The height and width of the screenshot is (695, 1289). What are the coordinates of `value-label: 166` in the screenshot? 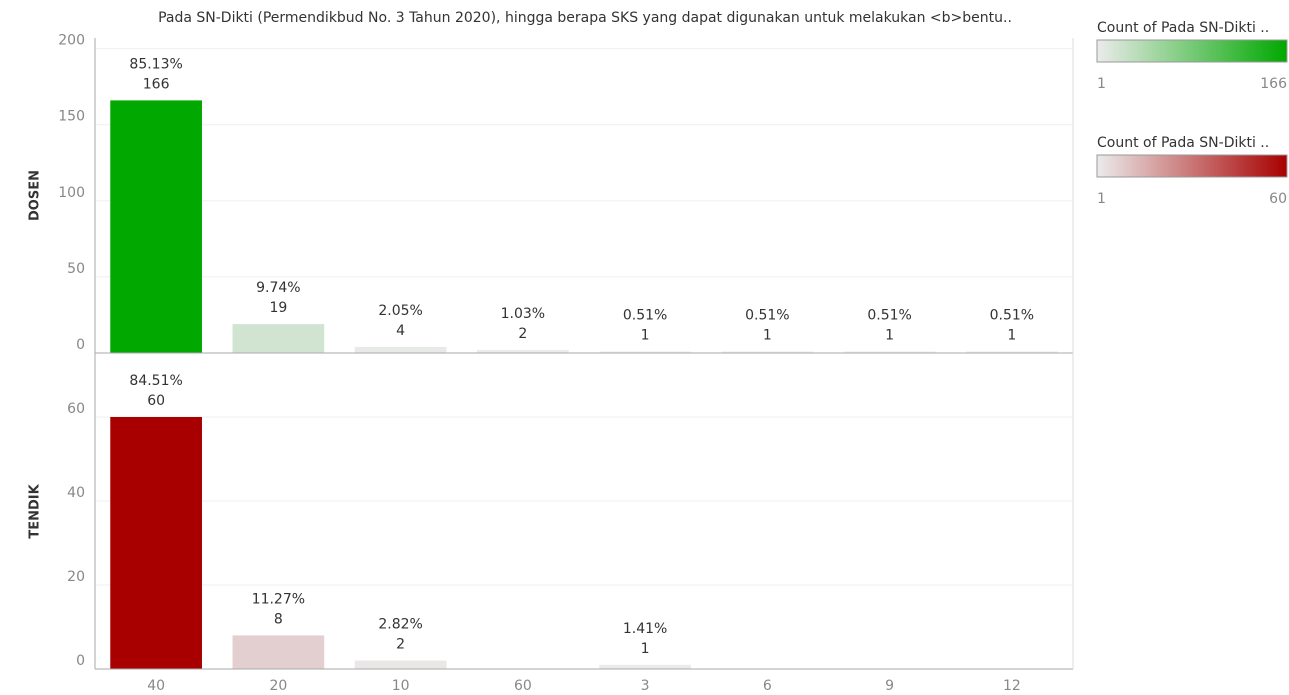 It's located at (156, 84).